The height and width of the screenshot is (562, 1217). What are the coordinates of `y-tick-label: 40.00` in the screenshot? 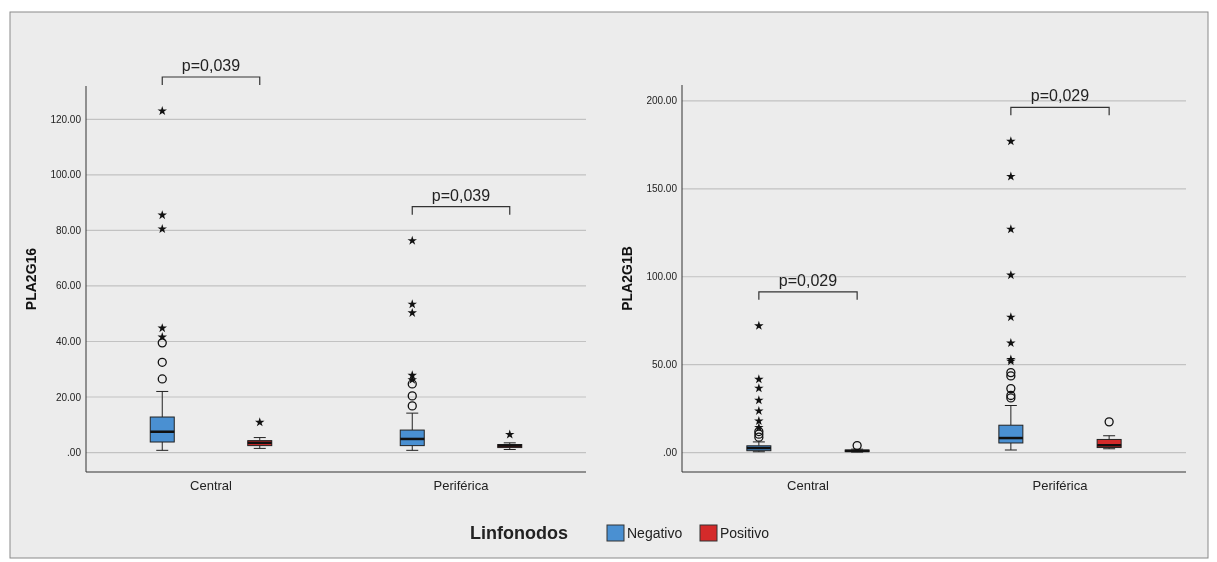 It's located at (68, 341).